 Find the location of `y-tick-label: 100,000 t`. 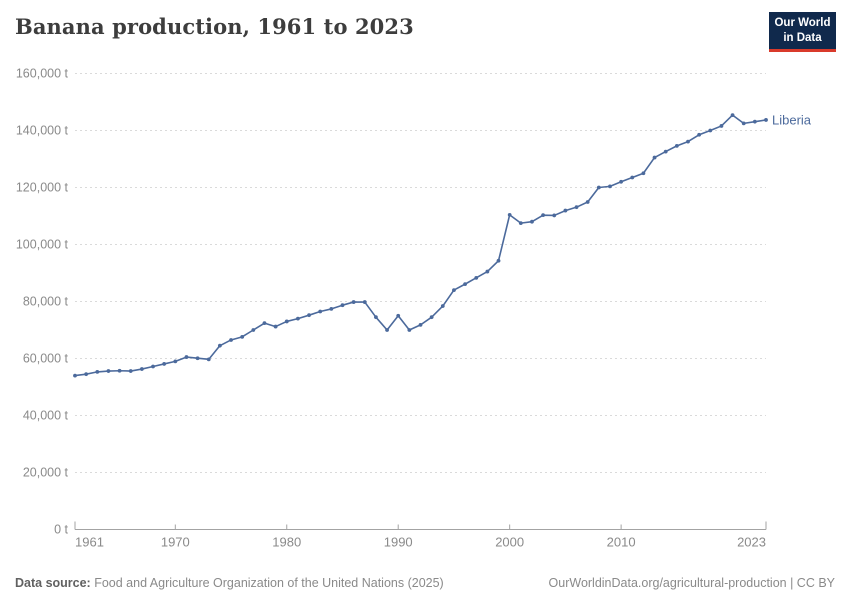

y-tick-label: 100,000 t is located at coordinates (42, 245).